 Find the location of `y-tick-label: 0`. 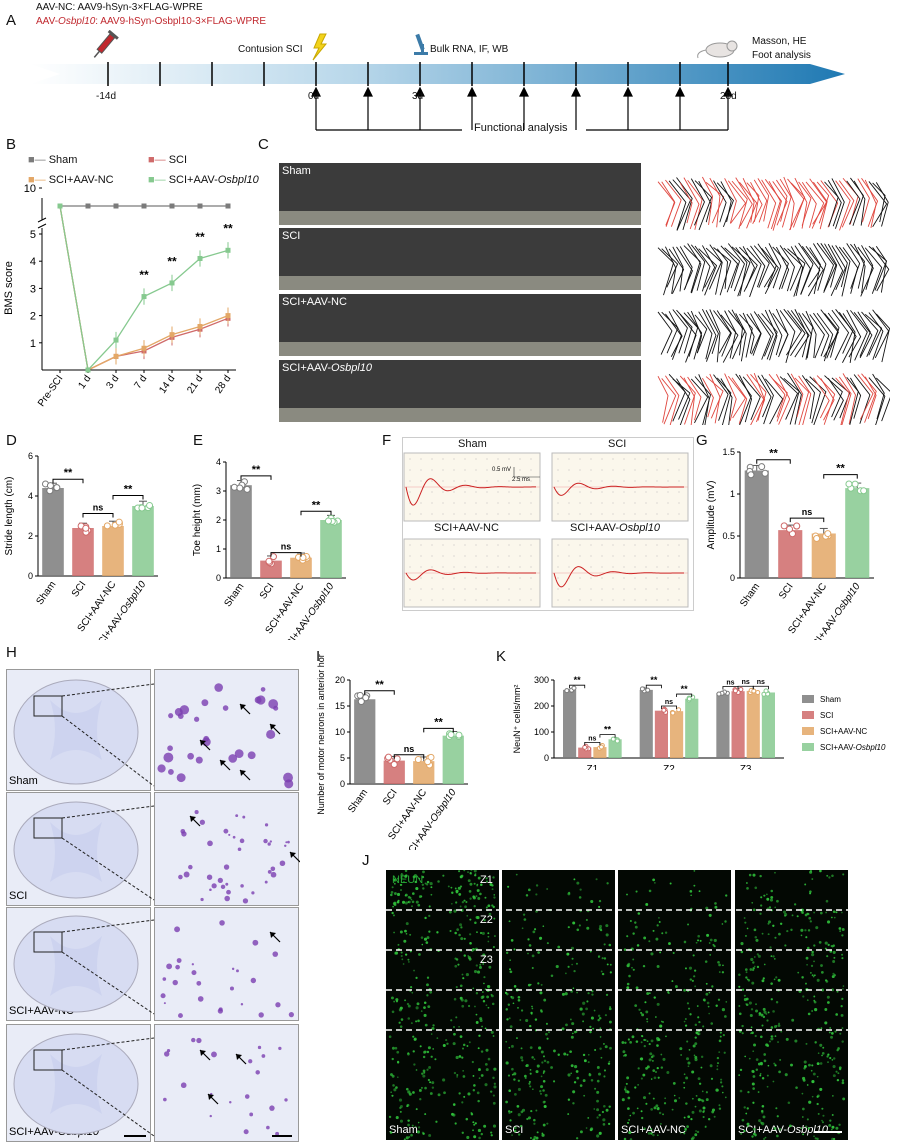

y-tick-label: 0 is located at coordinates (30, 576).